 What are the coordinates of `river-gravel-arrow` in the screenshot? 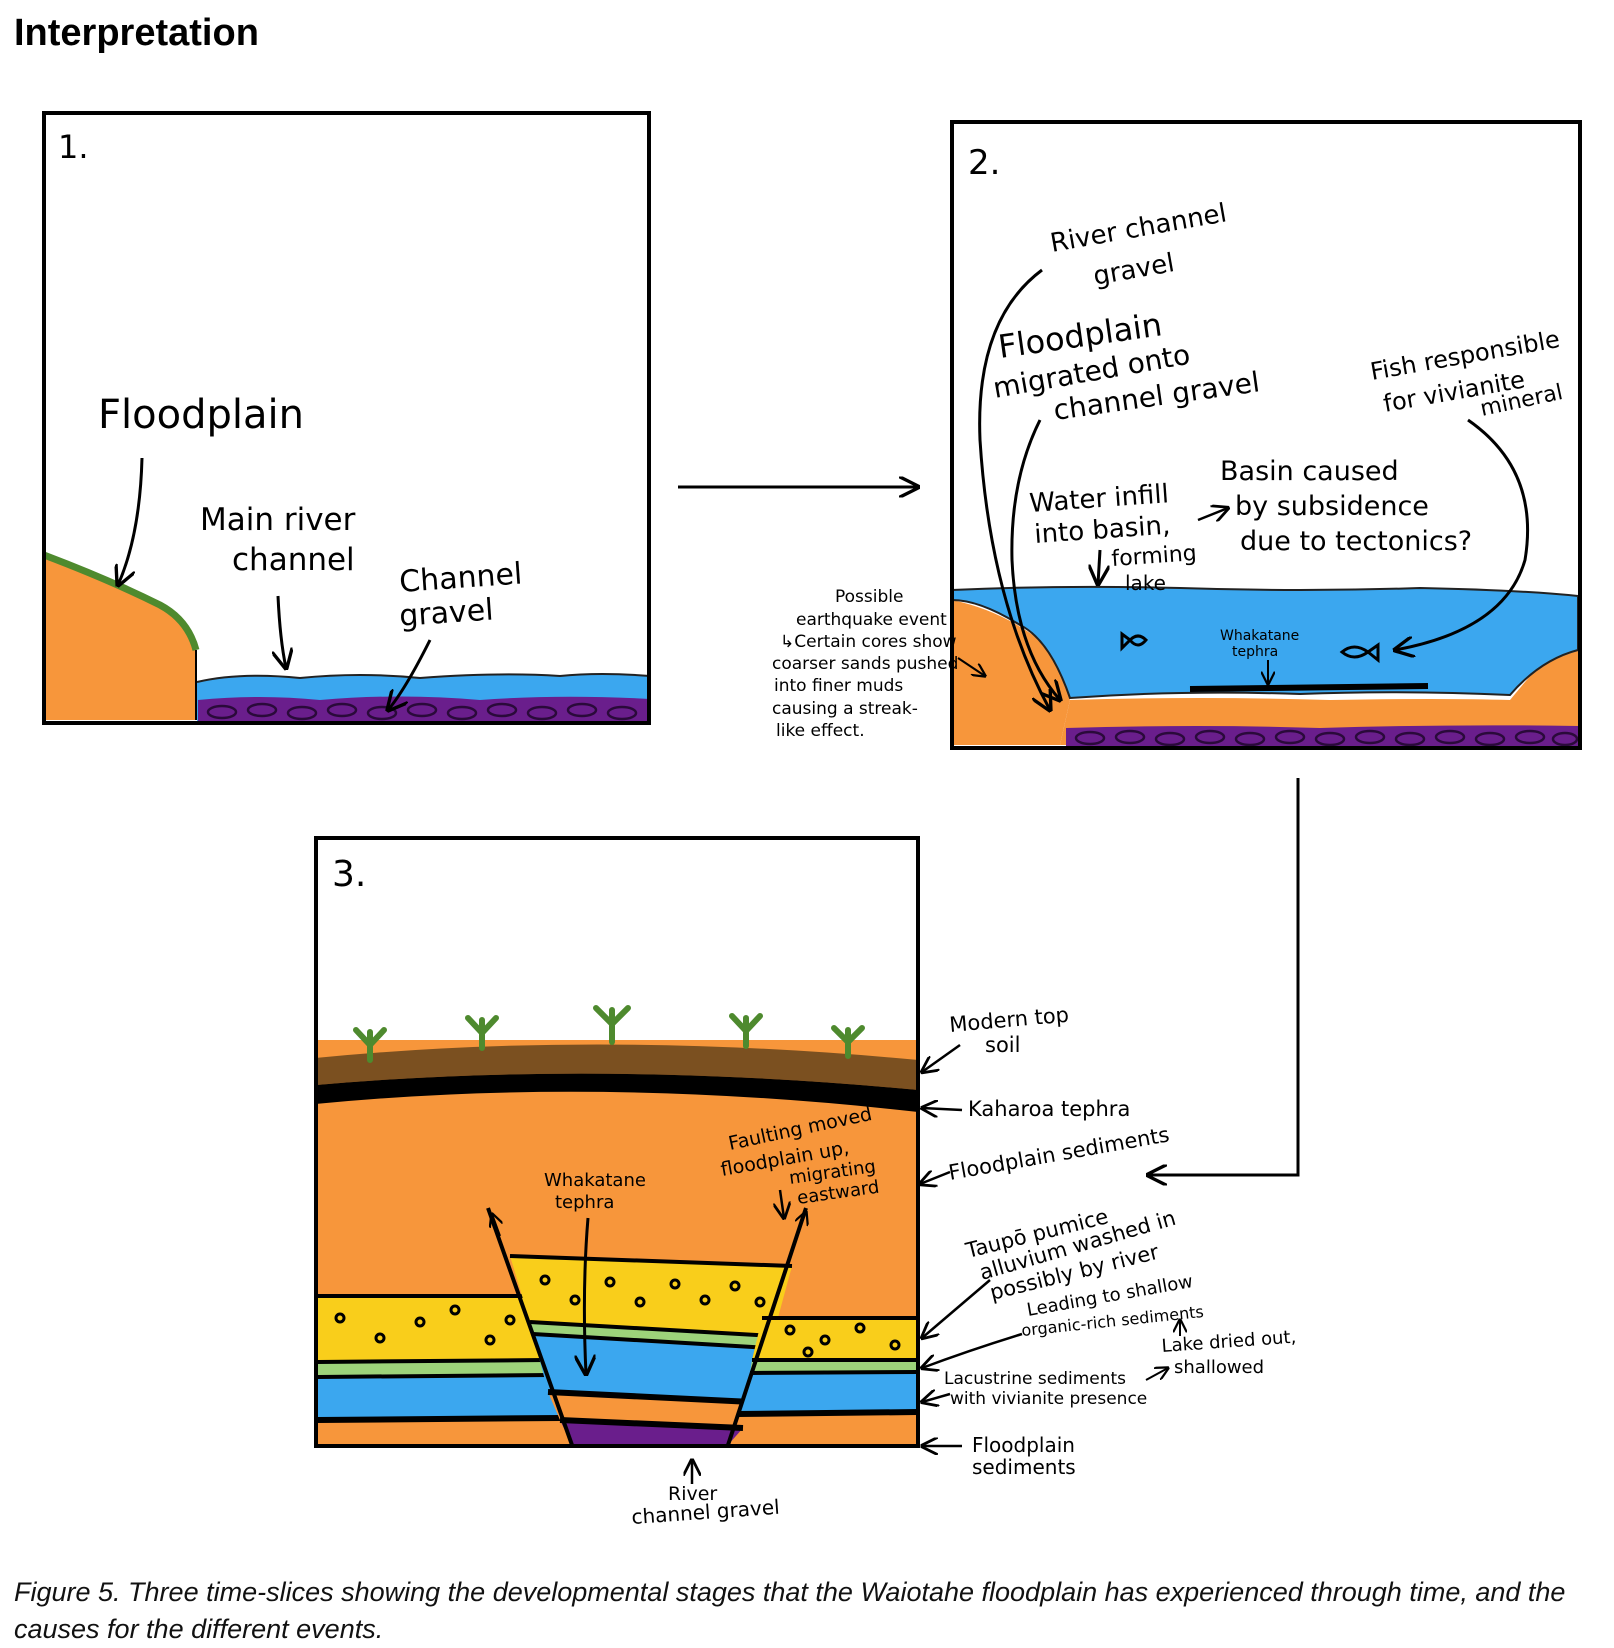 It's located at (1014, 489).